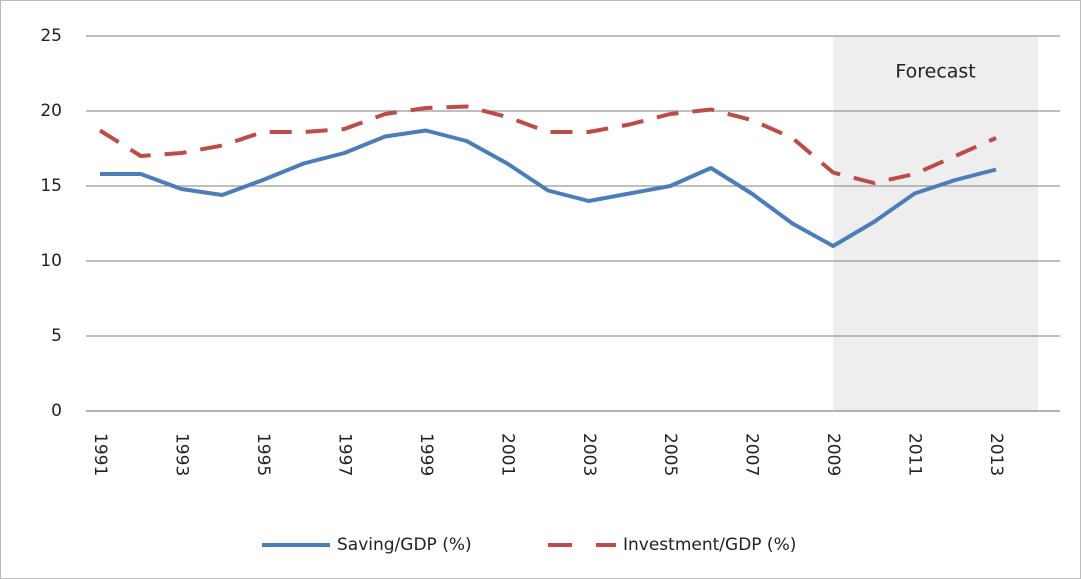 Image resolution: width=1081 pixels, height=579 pixels. Describe the element at coordinates (670, 454) in the screenshot. I see `x-tick-label: 2005` at that location.